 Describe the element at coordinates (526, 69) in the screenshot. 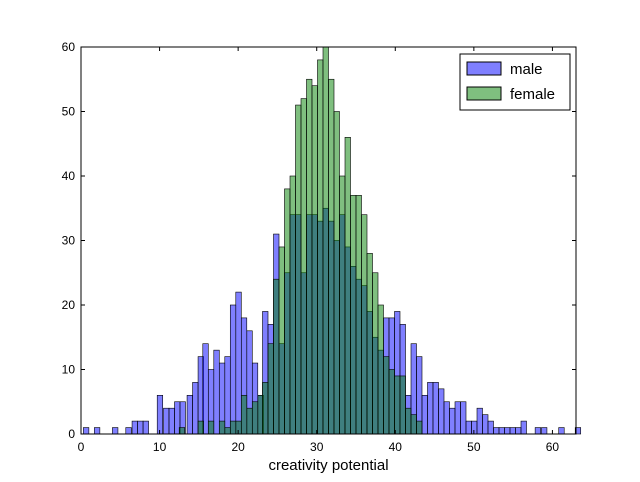

I see `legend-label-male: male` at that location.